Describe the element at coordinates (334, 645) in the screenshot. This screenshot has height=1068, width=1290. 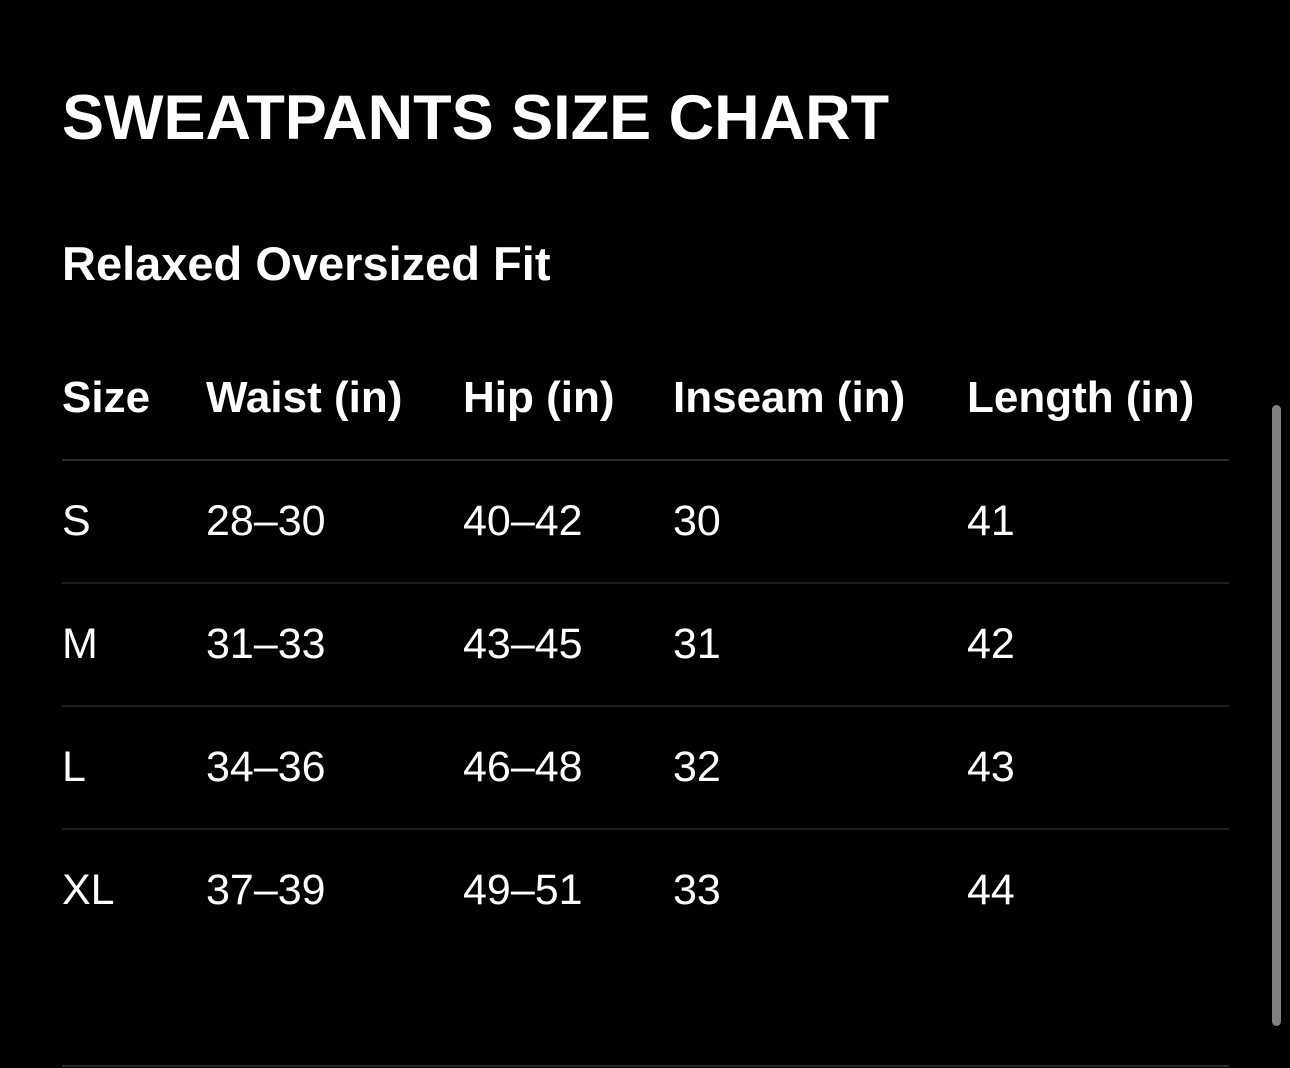
I see `cell-waist: 31–33` at that location.